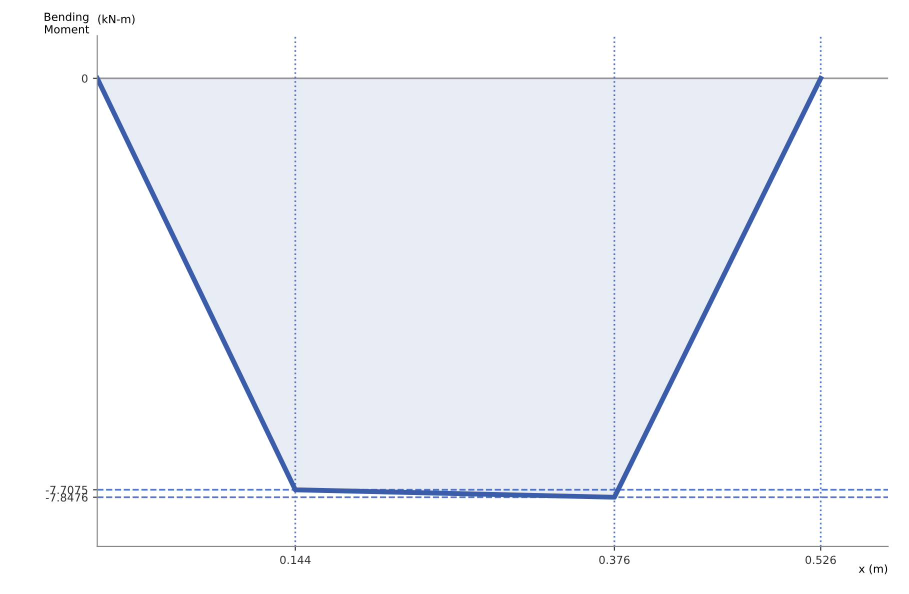 The image size is (909, 594). I want to click on y-tick-label: -7.8476, so click(67, 497).